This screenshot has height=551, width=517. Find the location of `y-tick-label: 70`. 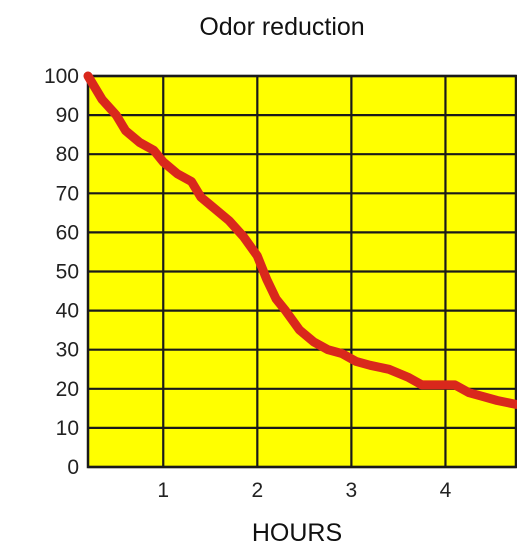

y-tick-label: 70 is located at coordinates (67, 193).